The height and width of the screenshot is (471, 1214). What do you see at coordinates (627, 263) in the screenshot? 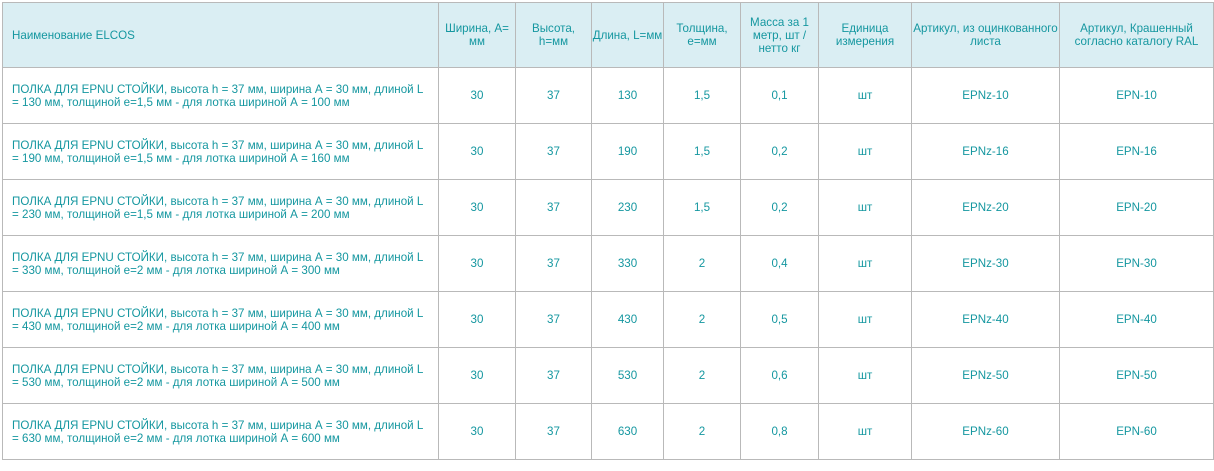
I see `length-value: 330` at bounding box center [627, 263].